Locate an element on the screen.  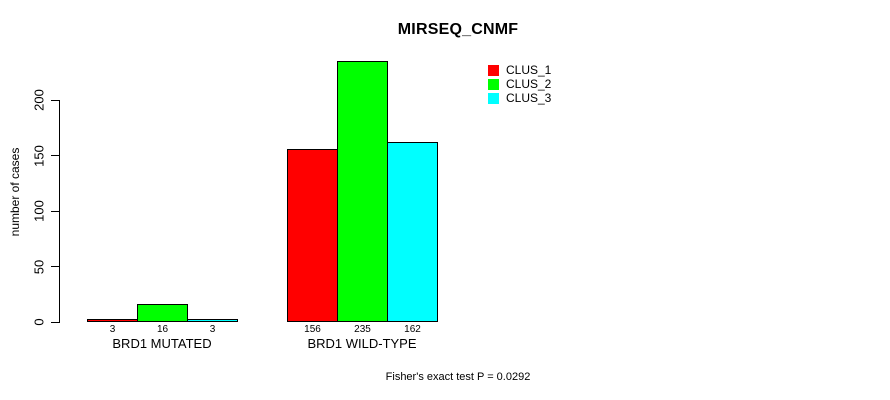
y-axis-line is located at coordinates (59, 211).